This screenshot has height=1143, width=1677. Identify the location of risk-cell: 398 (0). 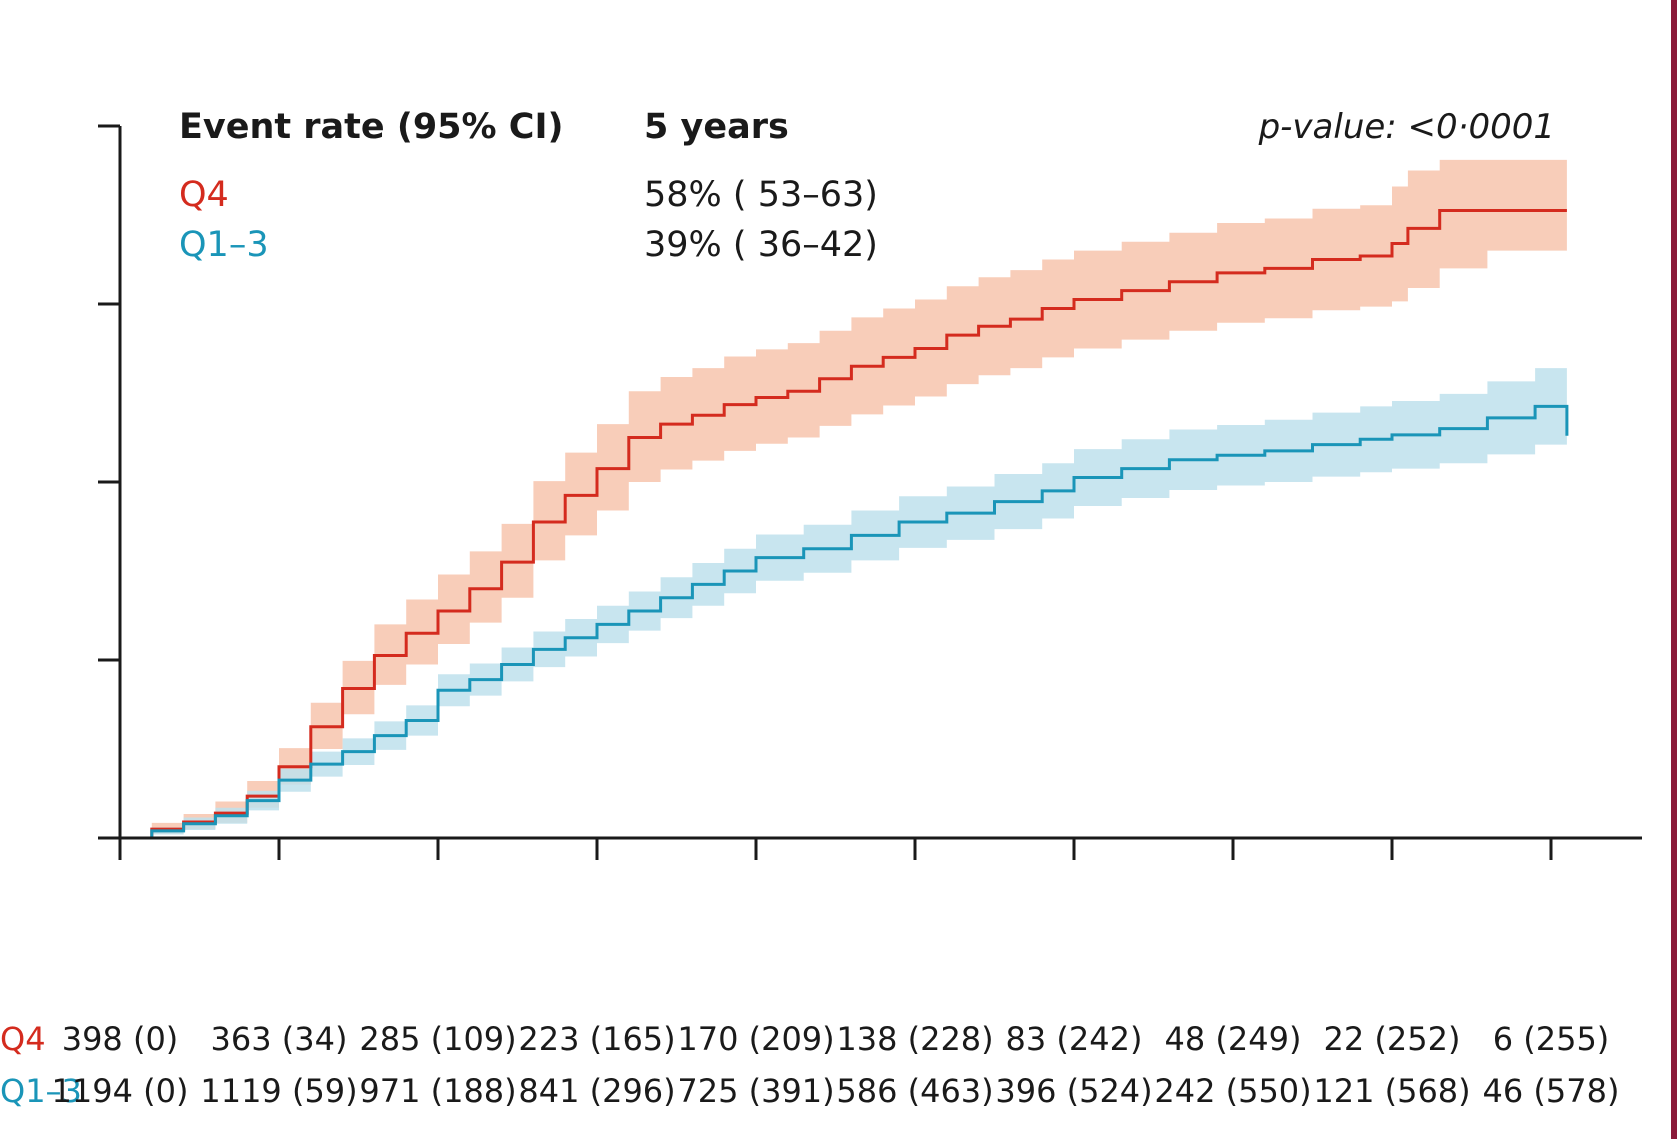
(120, 1039).